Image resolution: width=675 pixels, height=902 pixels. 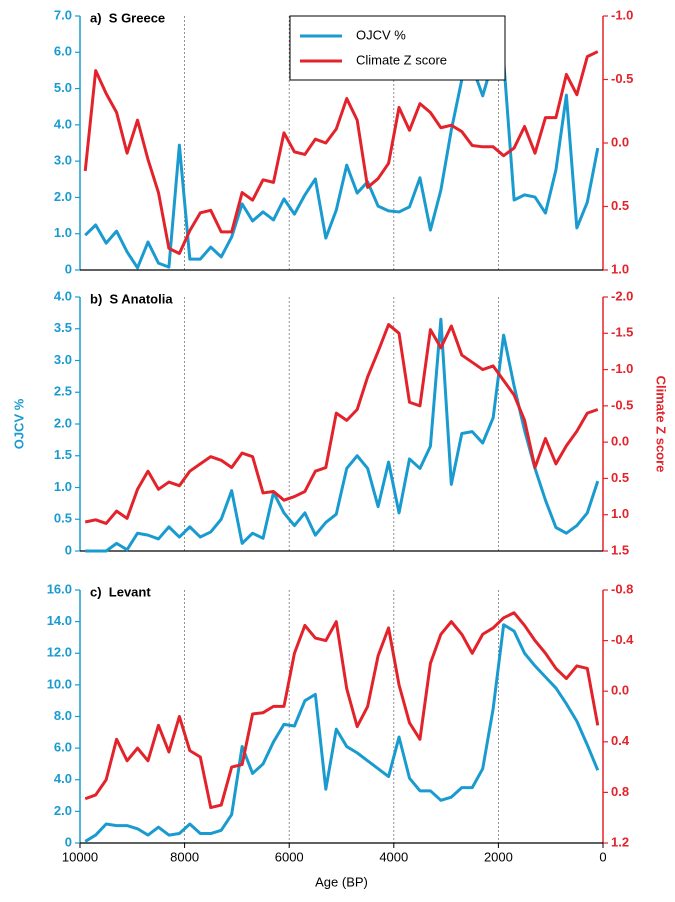 I want to click on y-tick-label: 1.5, so click(x=63, y=454).